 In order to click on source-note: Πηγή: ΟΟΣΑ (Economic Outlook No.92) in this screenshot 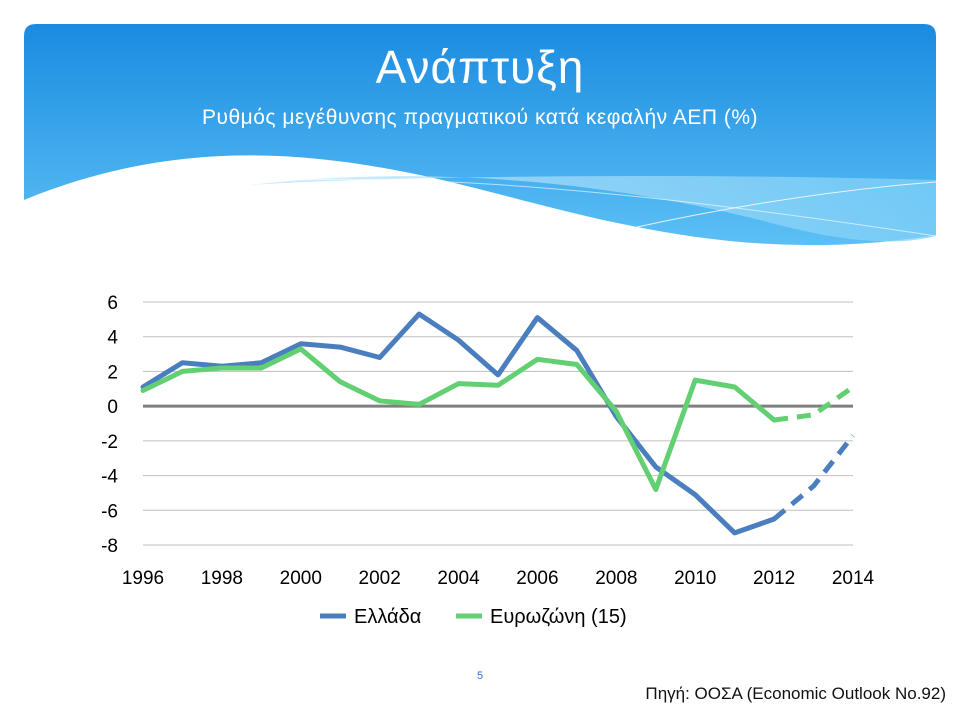, I will do `click(795, 693)`.